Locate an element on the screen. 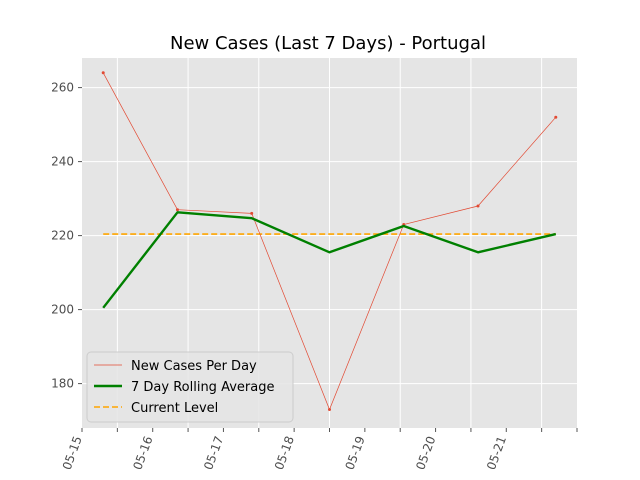 This screenshot has width=640, height=480. y-tick-label: 200 is located at coordinates (62, 310).